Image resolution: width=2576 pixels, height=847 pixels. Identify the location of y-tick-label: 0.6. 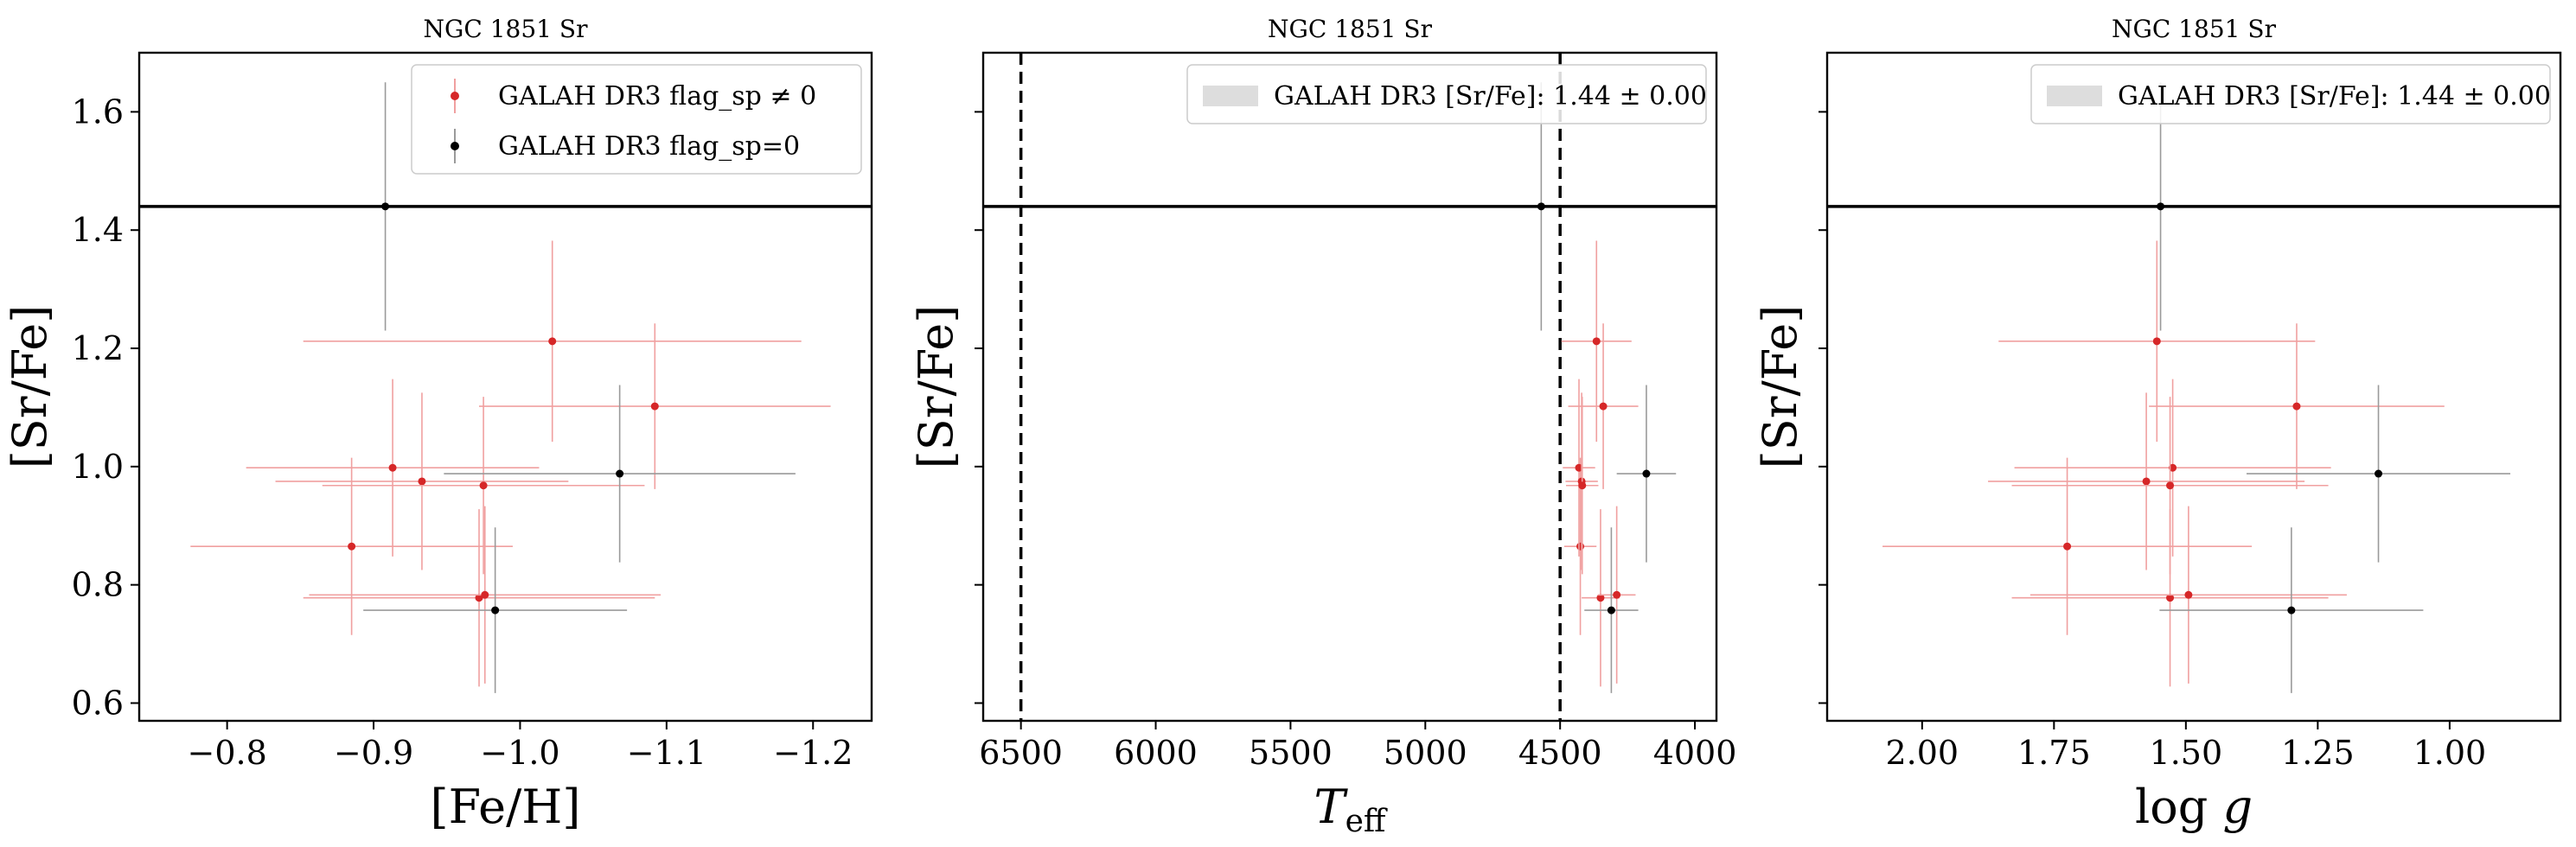
(98, 703).